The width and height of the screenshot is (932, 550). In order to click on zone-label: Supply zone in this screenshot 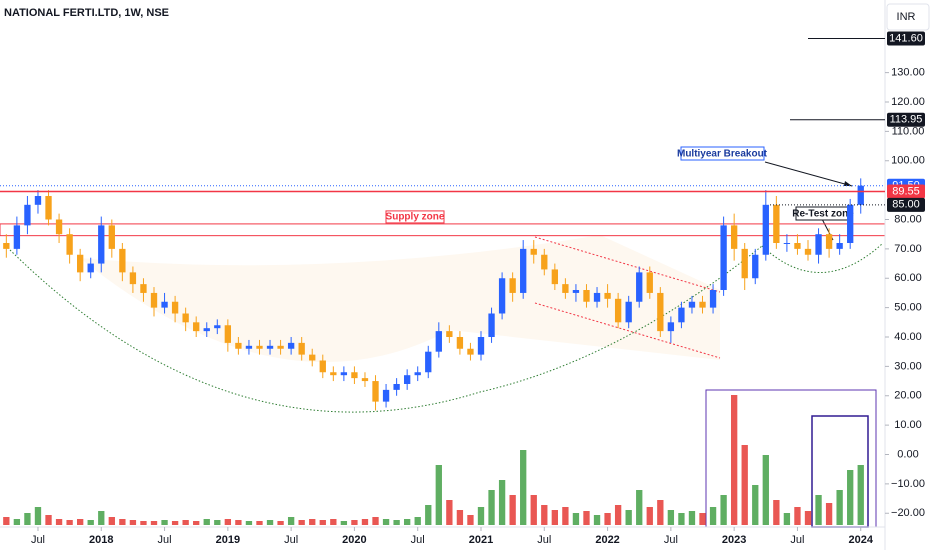, I will do `click(415, 217)`.